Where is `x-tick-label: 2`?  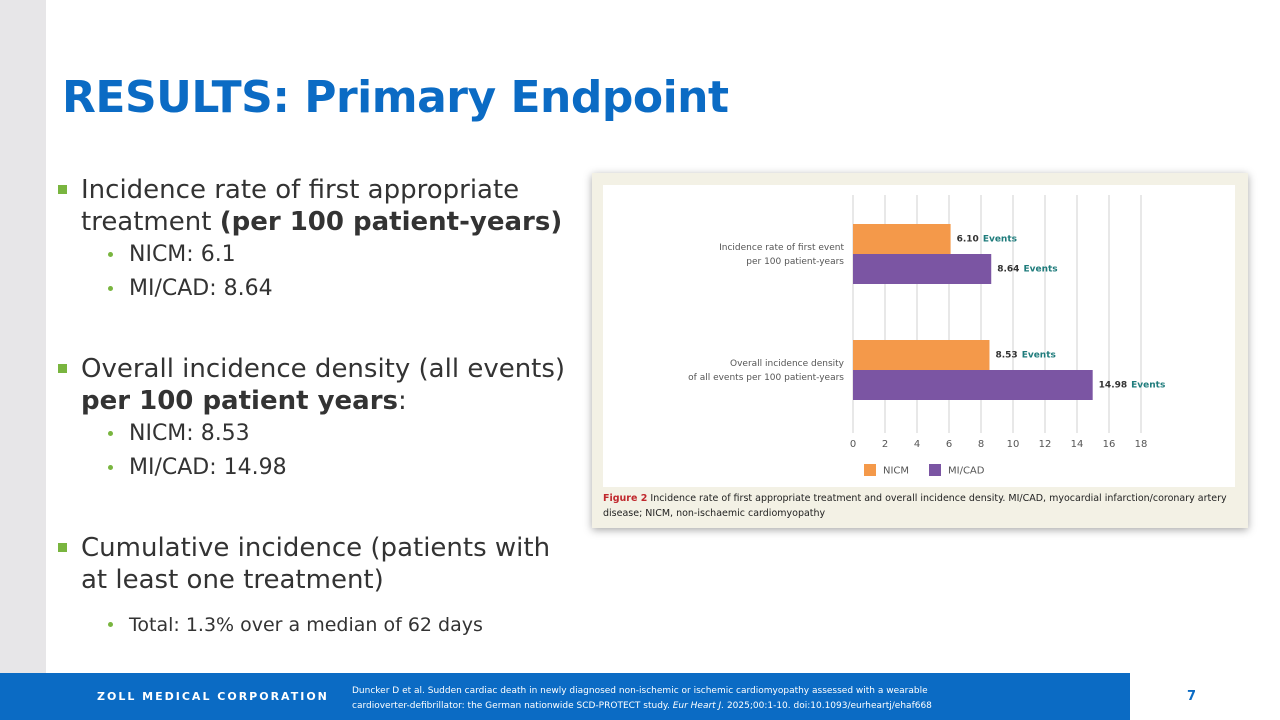
x-tick-label: 2 is located at coordinates (885, 444).